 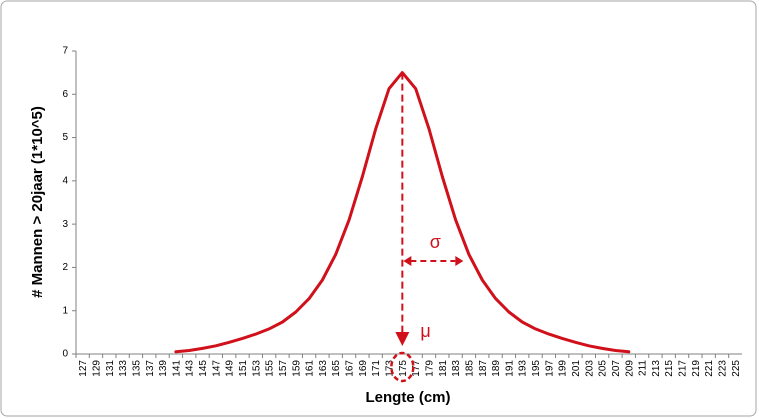 I want to click on x-axis-title: Lengte (cm), so click(x=407, y=397).